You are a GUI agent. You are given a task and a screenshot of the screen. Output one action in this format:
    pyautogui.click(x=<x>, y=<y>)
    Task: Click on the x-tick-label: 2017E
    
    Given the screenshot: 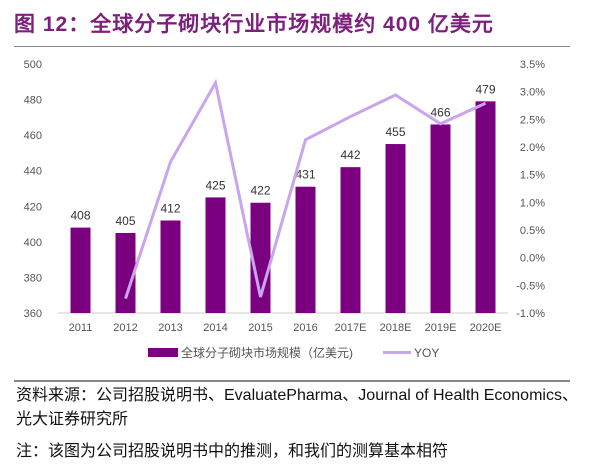 What is the action you would take?
    pyautogui.click(x=351, y=328)
    